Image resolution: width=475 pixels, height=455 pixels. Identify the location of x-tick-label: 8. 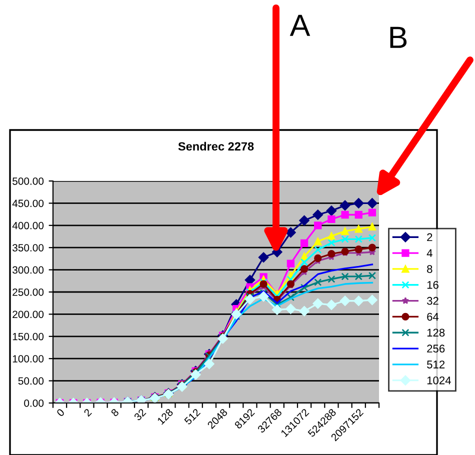
(115, 412).